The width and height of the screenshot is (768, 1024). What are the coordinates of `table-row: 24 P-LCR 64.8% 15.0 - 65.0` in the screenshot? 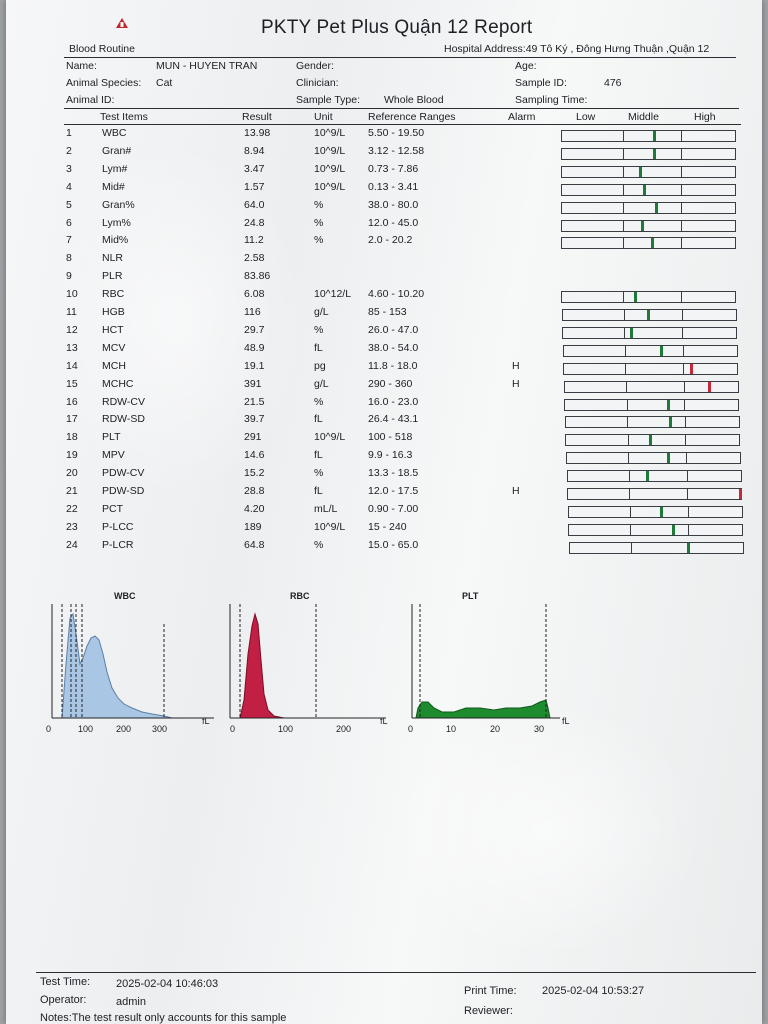 It's located at (384, 548).